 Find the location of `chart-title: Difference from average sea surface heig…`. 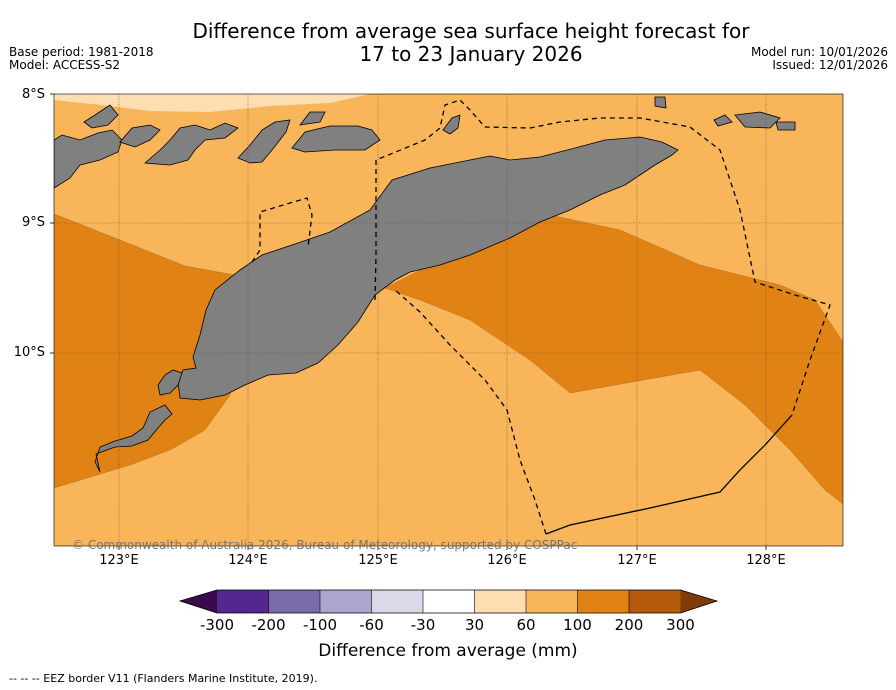

chart-title: Difference from average sea surface heig… is located at coordinates (448, 43).